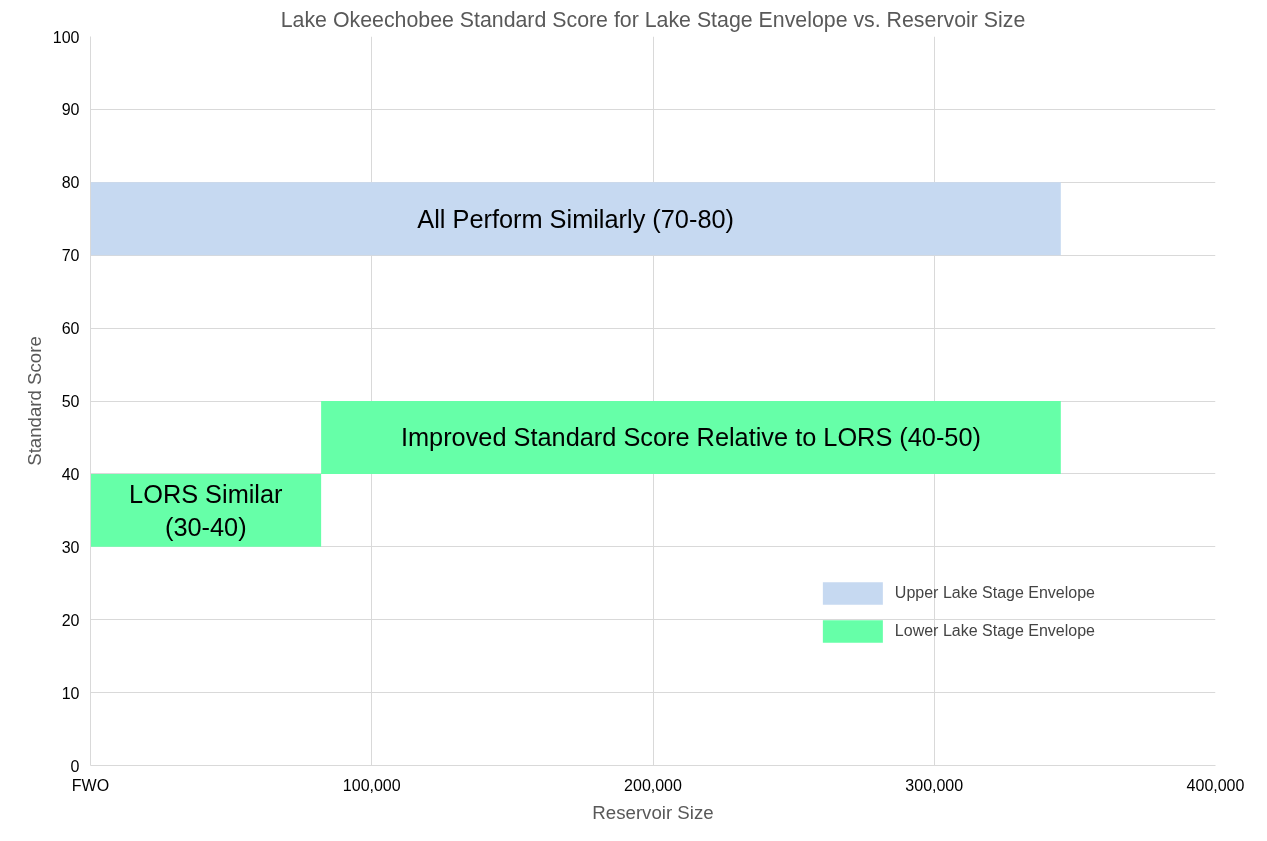 The height and width of the screenshot is (841, 1267). What do you see at coordinates (34, 401) in the screenshot?
I see `y-axis-title: Standard Score` at bounding box center [34, 401].